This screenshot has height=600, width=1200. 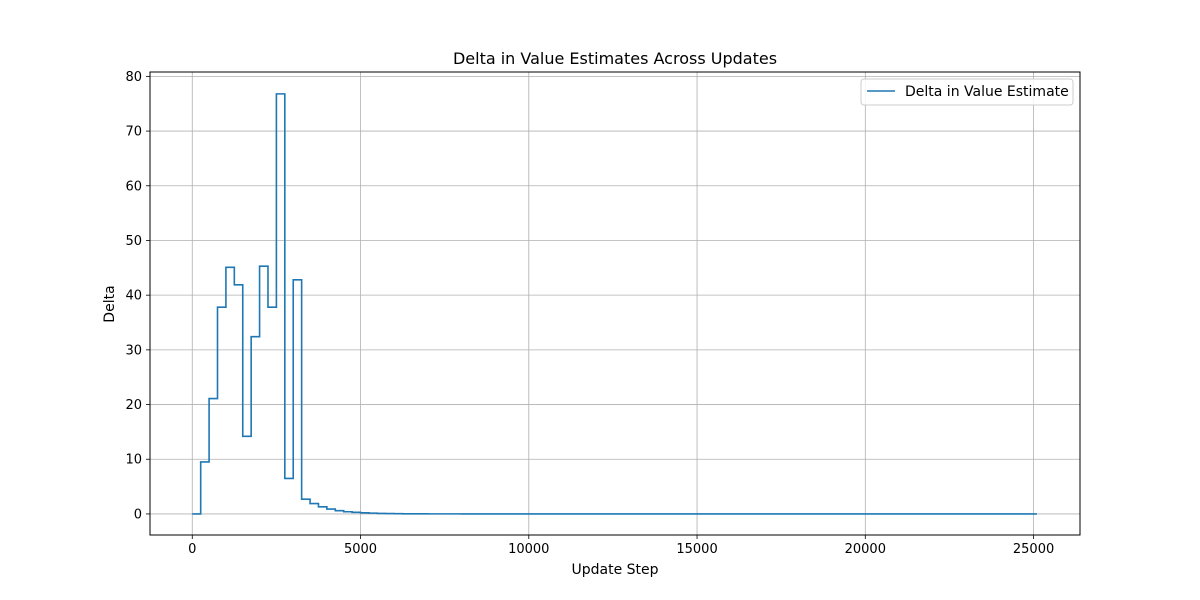 I want to click on x-tick-label: 5000, so click(x=360, y=549).